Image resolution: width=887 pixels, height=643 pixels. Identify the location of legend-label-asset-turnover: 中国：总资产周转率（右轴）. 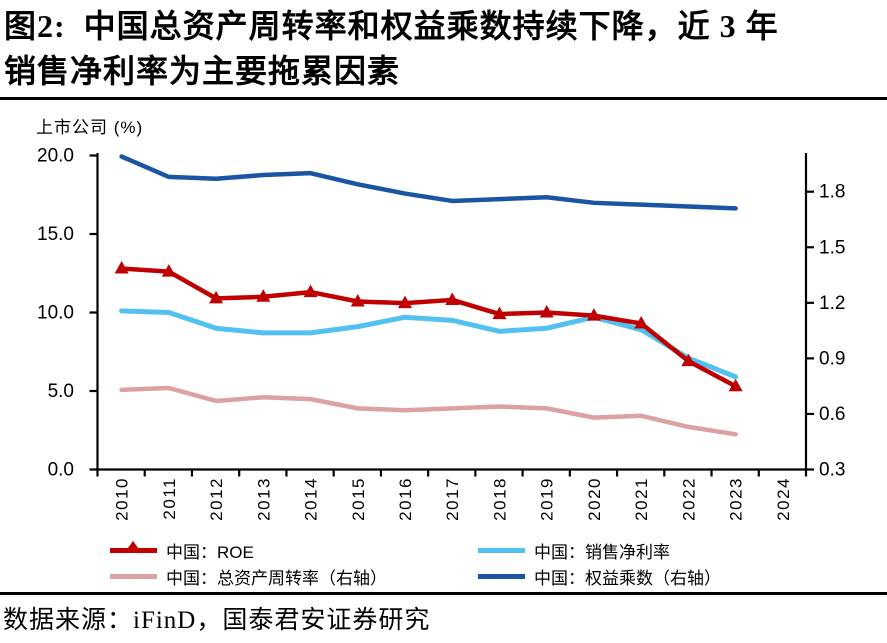
(276, 578).